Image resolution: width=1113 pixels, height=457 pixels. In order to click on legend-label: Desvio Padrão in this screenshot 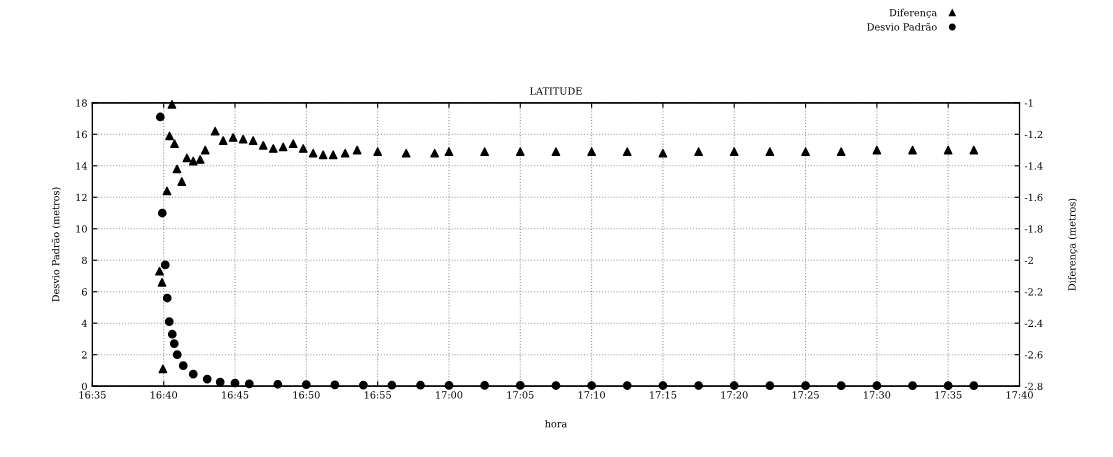, I will do `click(902, 26)`.